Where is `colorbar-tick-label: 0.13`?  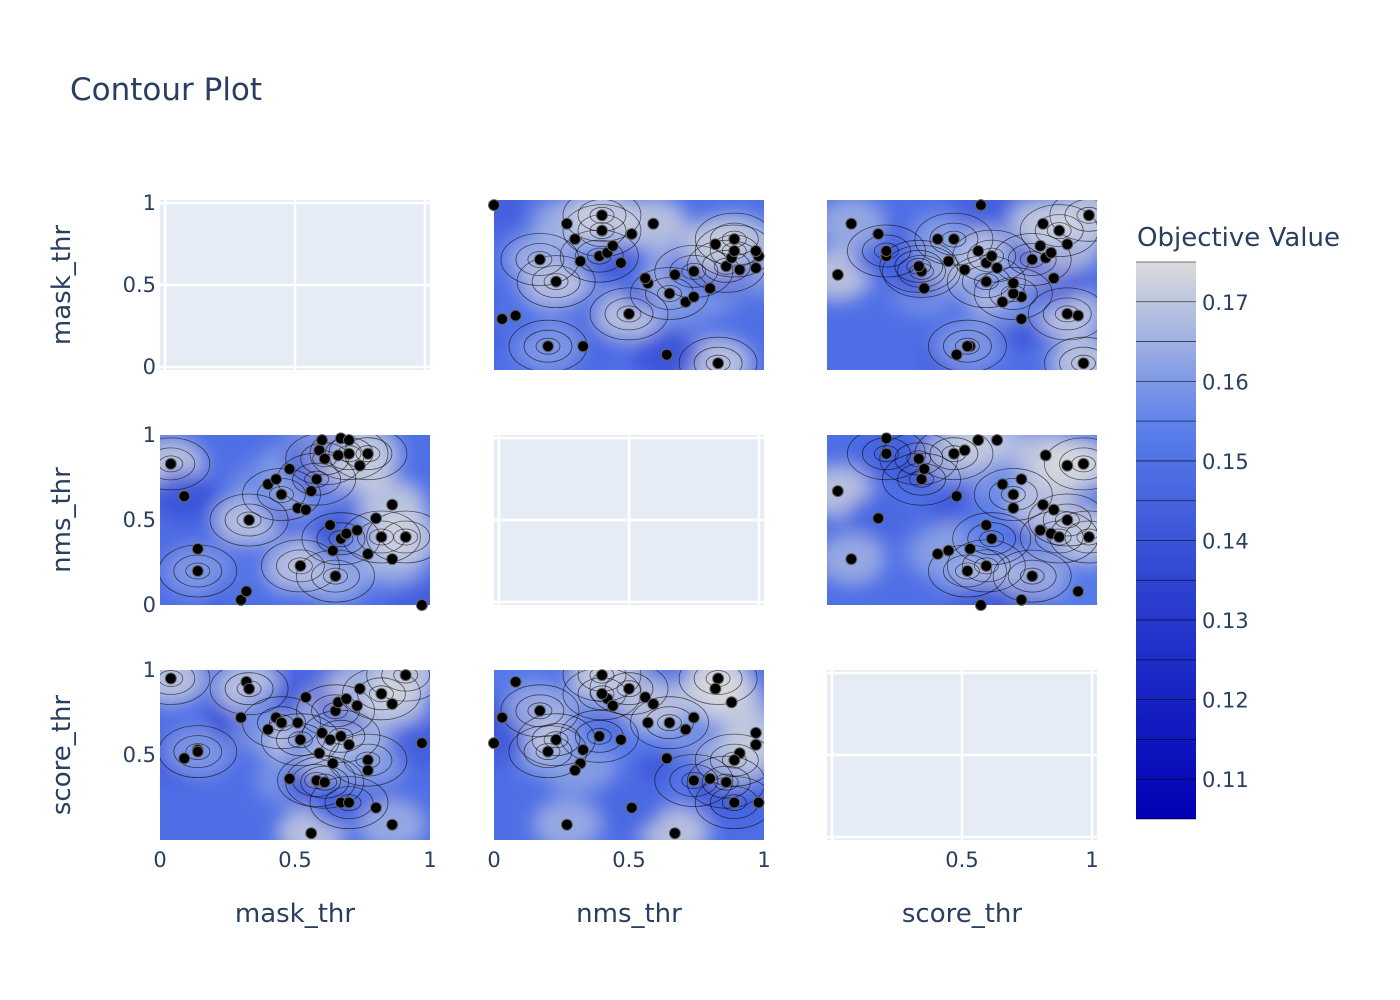
colorbar-tick-label: 0.13 is located at coordinates (1225, 621).